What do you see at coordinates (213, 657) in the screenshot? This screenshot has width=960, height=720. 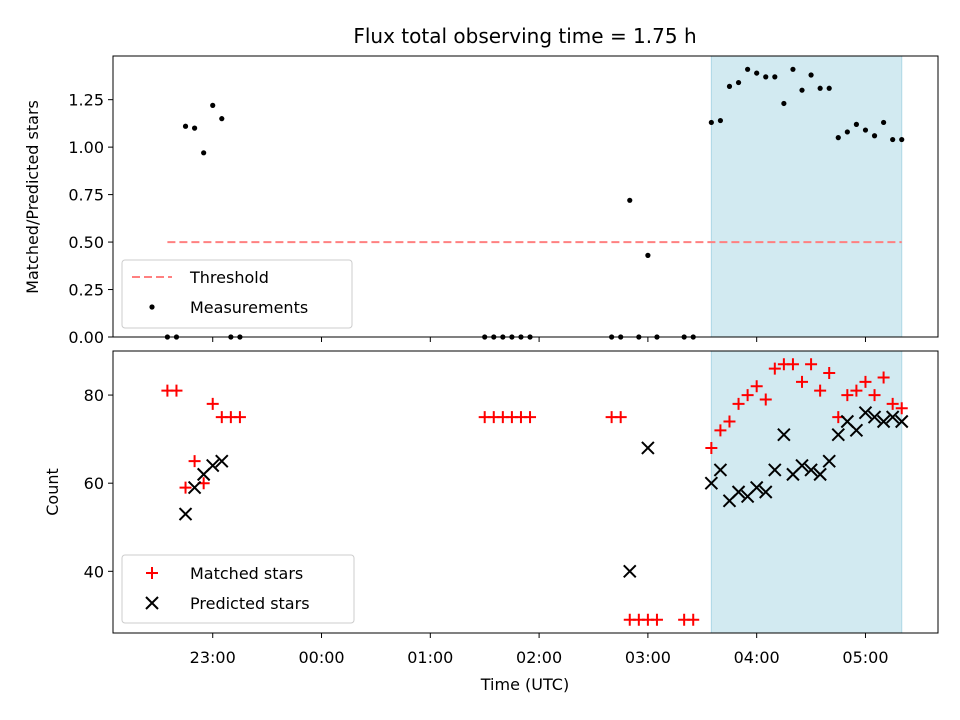 I see `x-tick-label: 23:00` at bounding box center [213, 657].